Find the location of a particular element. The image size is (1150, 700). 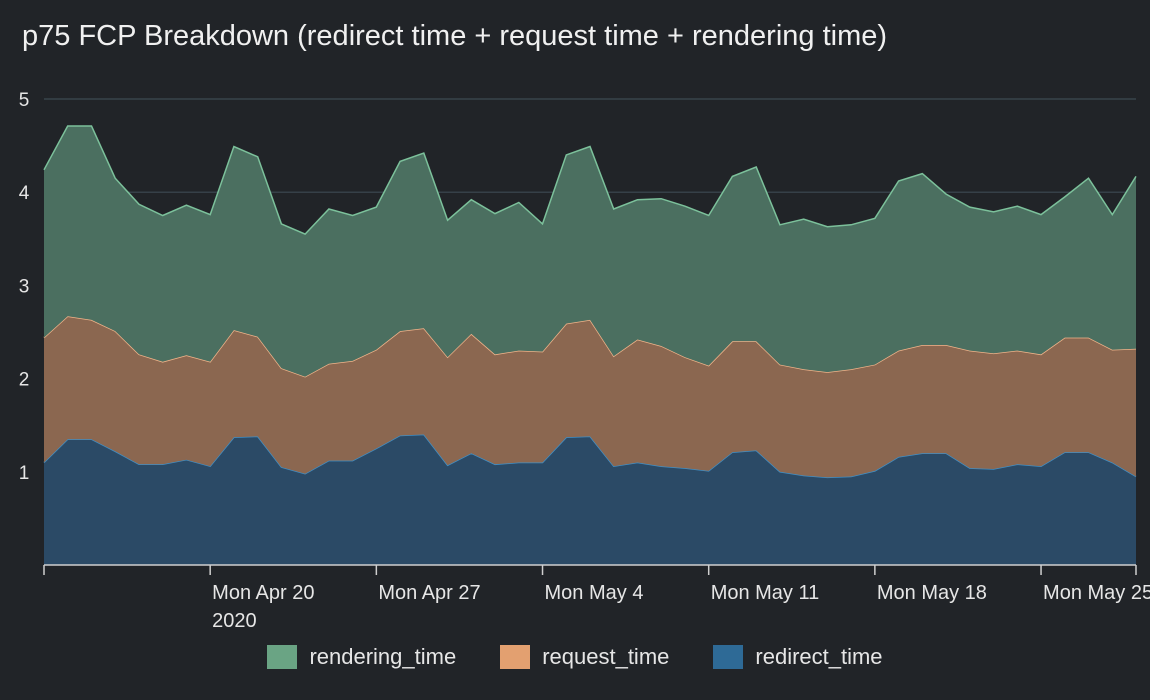

line-rendering-time is located at coordinates (590, 180).